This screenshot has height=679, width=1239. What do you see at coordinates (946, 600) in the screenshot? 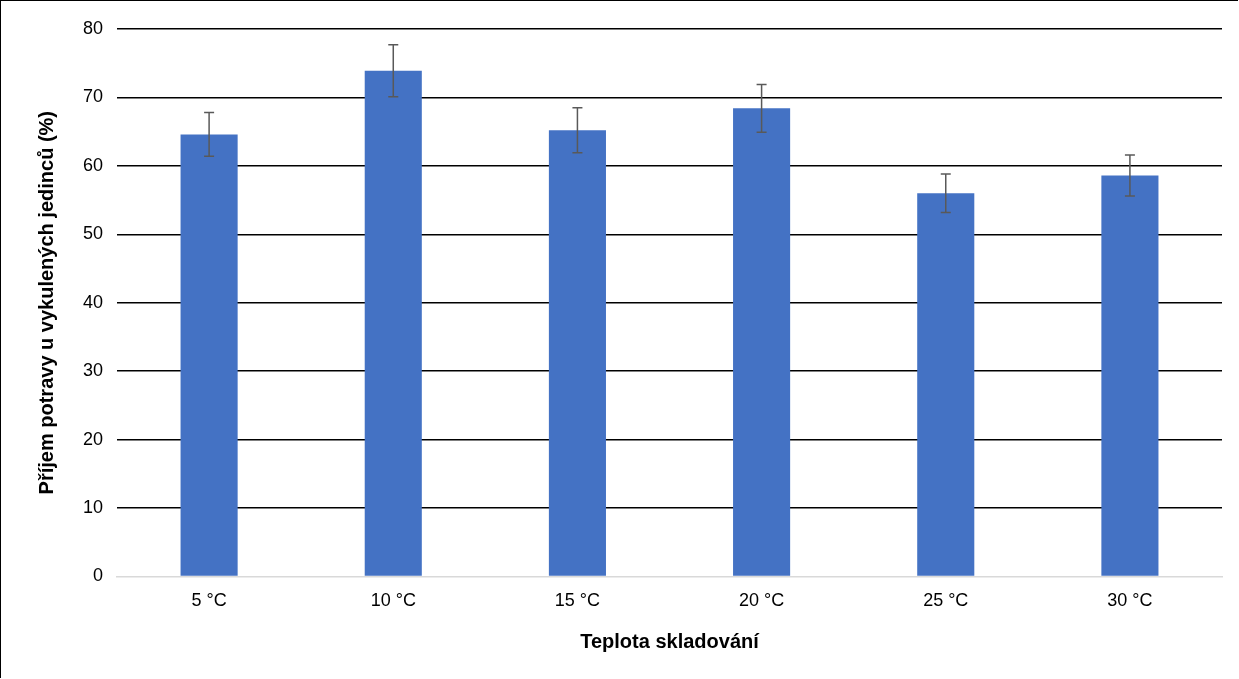
I see `x-tick-label: 25 °C` at bounding box center [946, 600].